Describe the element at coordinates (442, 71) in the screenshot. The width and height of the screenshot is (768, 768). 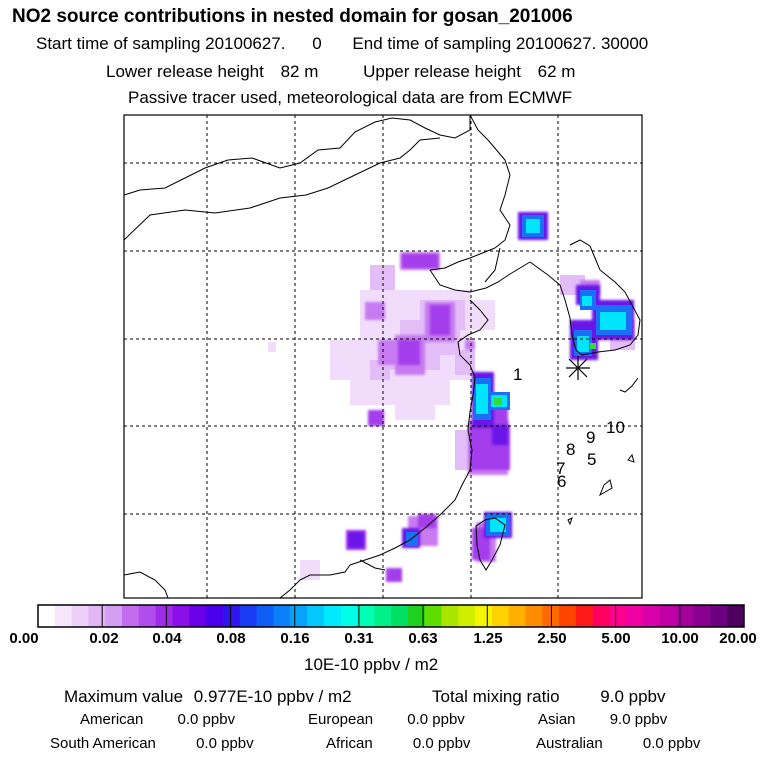
I see `upper-release-label: Upper release height` at that location.